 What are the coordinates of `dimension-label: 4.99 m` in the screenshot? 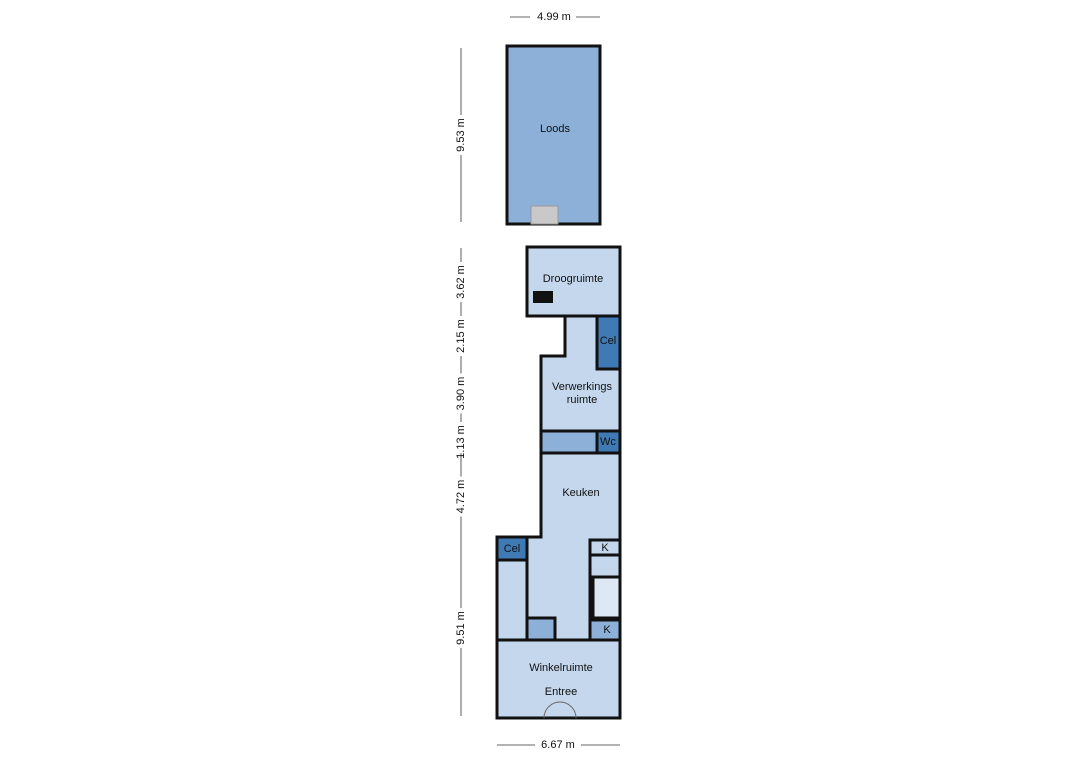 It's located at (554, 17).